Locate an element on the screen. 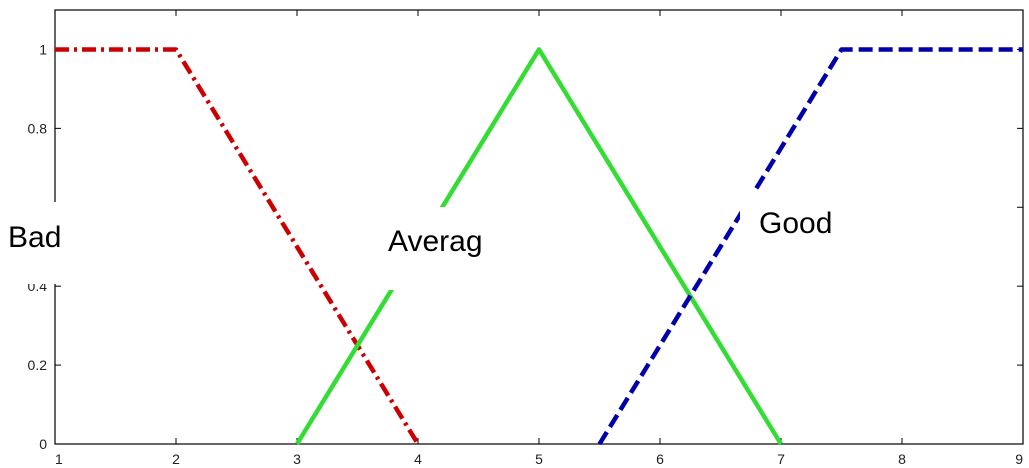  x-tick-label: 4 is located at coordinates (418, 459).